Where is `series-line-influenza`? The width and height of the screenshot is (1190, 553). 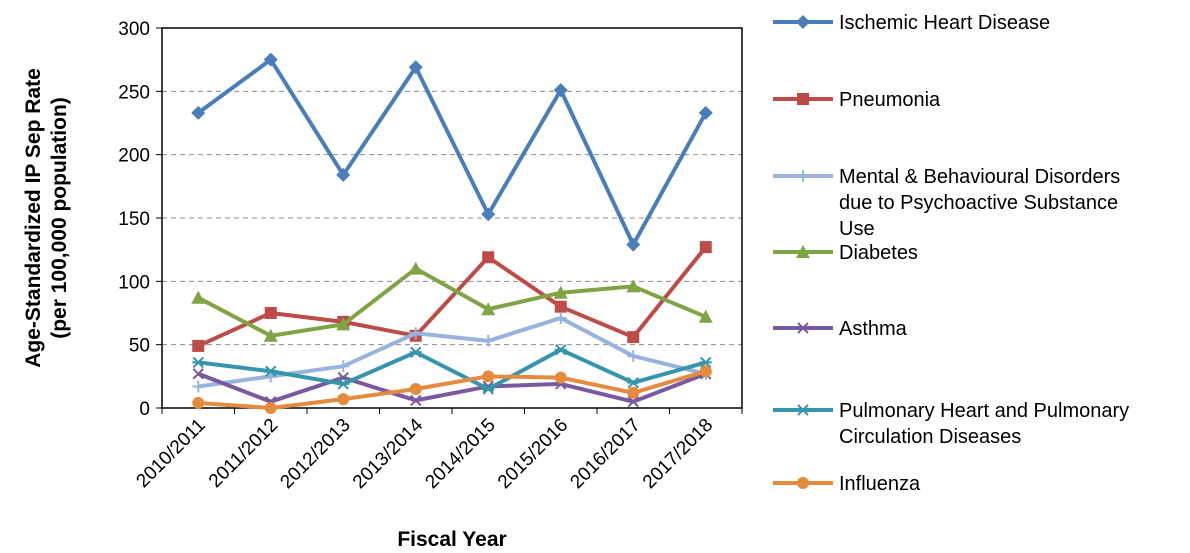 series-line-influenza is located at coordinates (452, 389).